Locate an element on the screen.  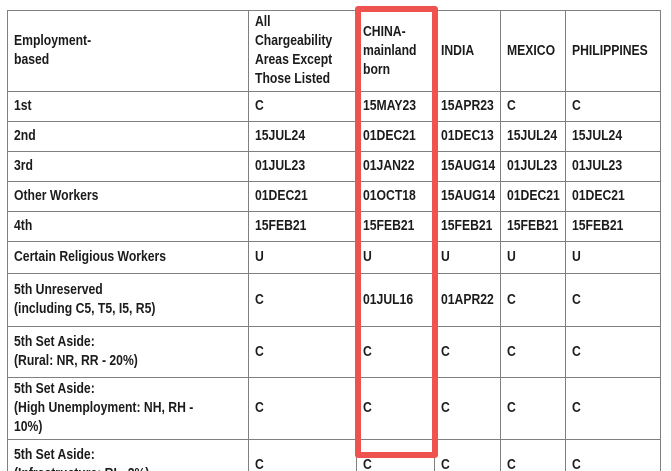
table-row-1st: 1st C 15MAY23 15APR23 C C is located at coordinates (334, 106).